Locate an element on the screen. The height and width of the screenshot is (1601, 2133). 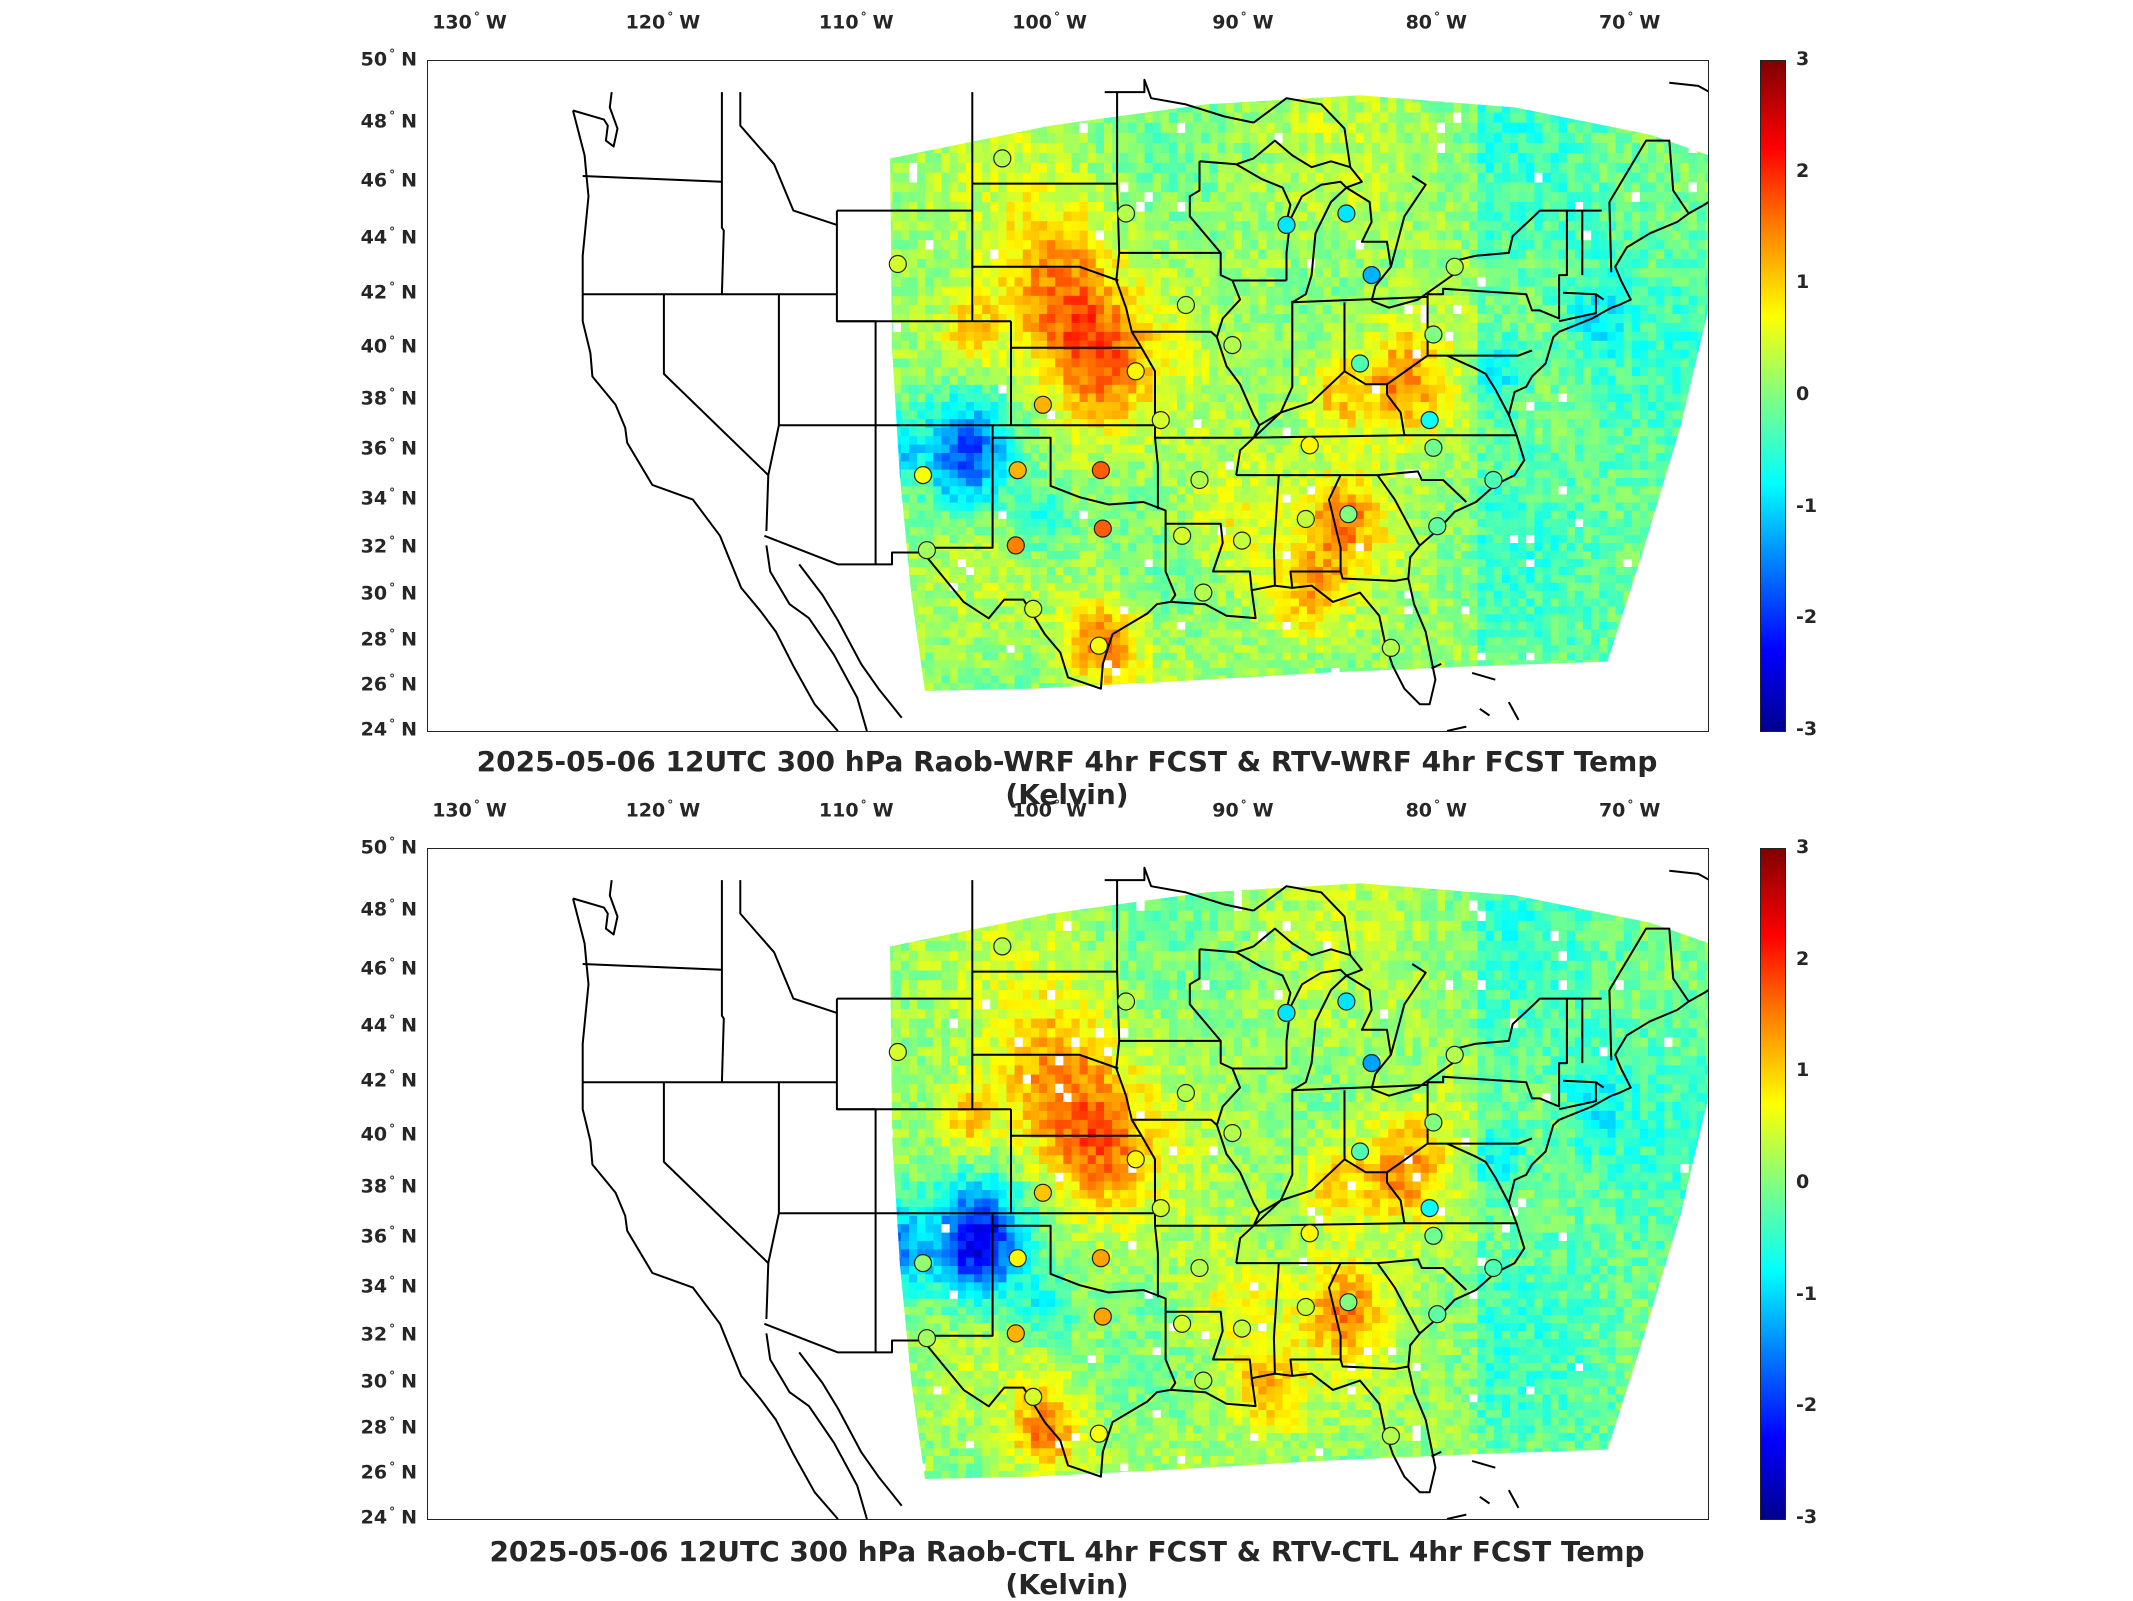
latitude-tick-label: 34°N is located at coordinates (372, 1285).